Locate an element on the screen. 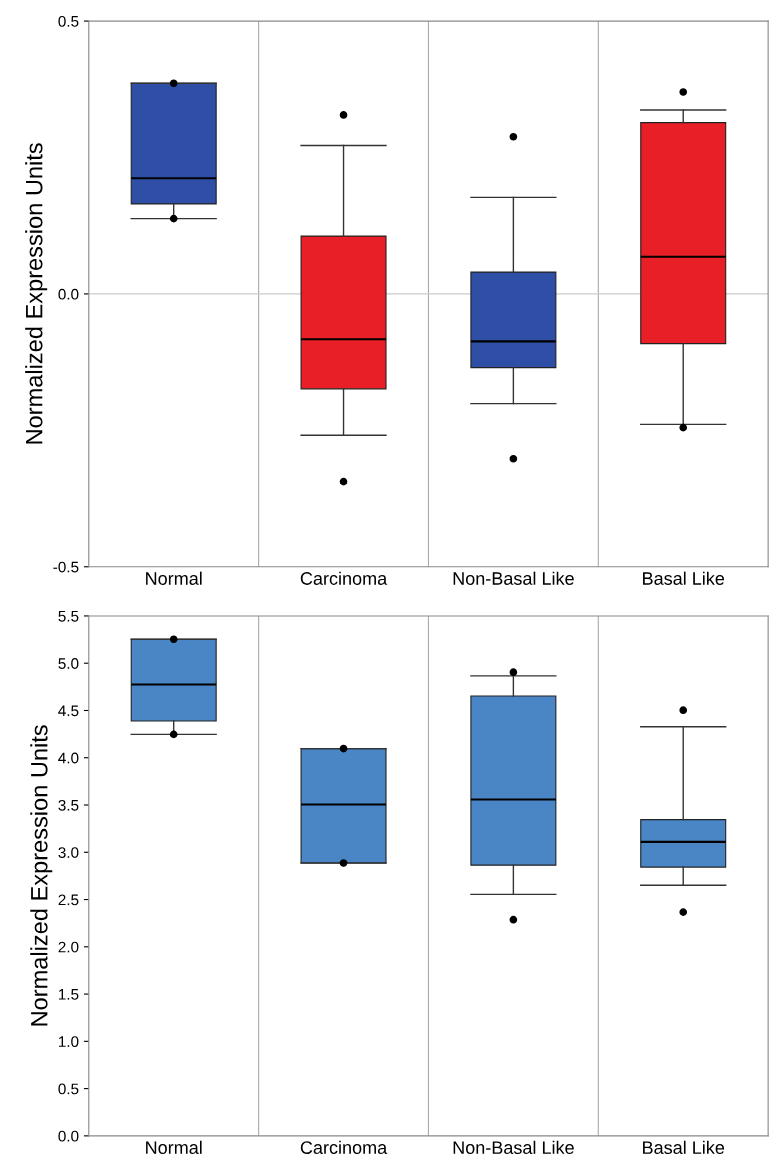  y-tick-label: 2.0 is located at coordinates (68, 947).